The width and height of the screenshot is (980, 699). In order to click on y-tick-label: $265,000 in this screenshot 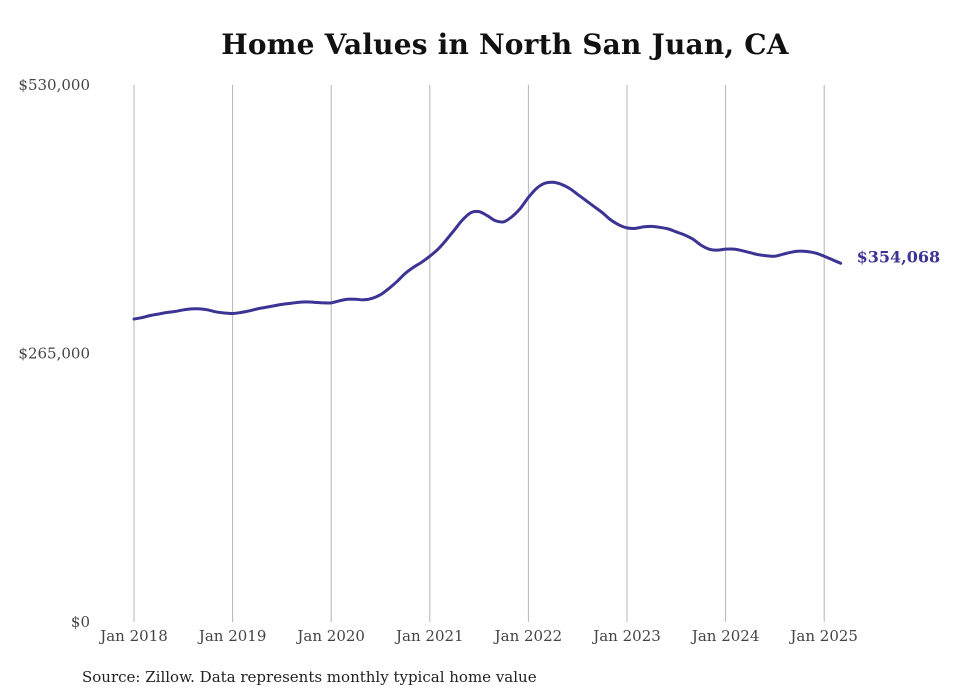, I will do `click(54, 354)`.